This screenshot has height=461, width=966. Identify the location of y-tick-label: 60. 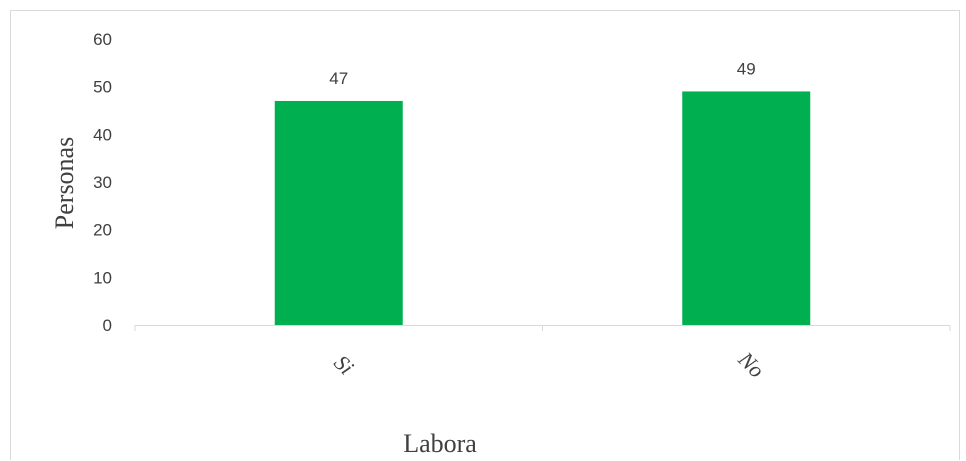
(102, 39).